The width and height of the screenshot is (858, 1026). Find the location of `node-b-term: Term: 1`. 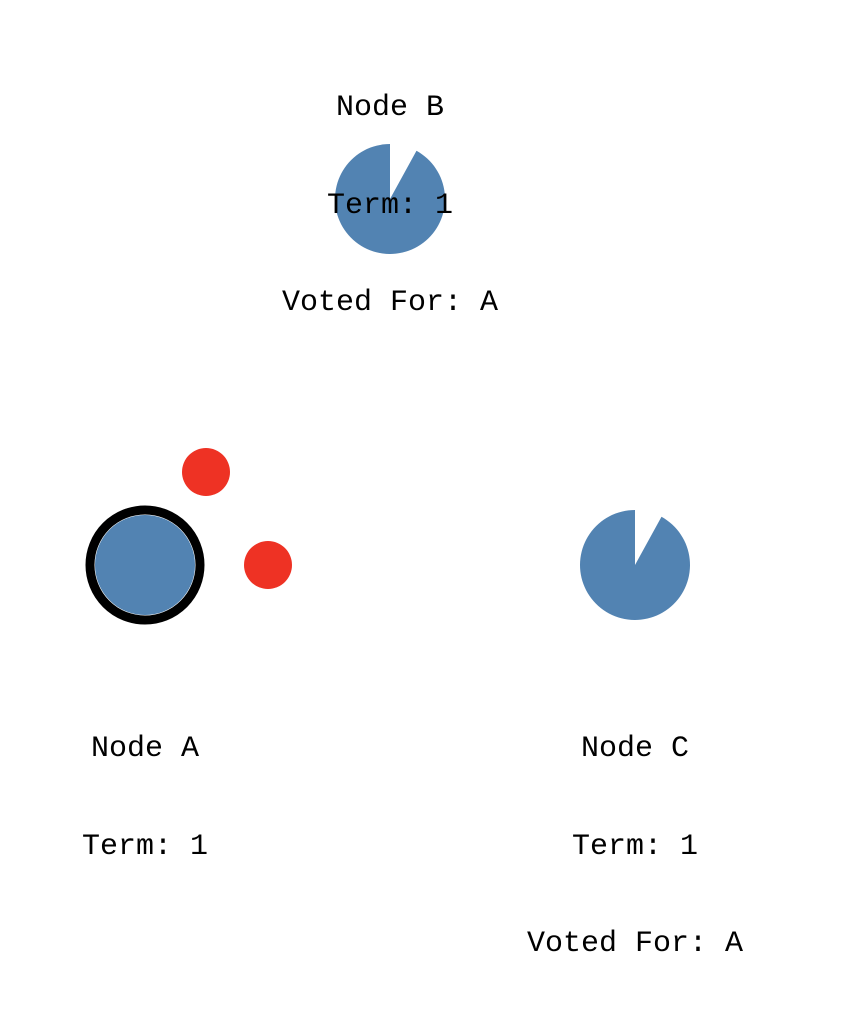

node-b-term: Term: 1 is located at coordinates (390, 205).